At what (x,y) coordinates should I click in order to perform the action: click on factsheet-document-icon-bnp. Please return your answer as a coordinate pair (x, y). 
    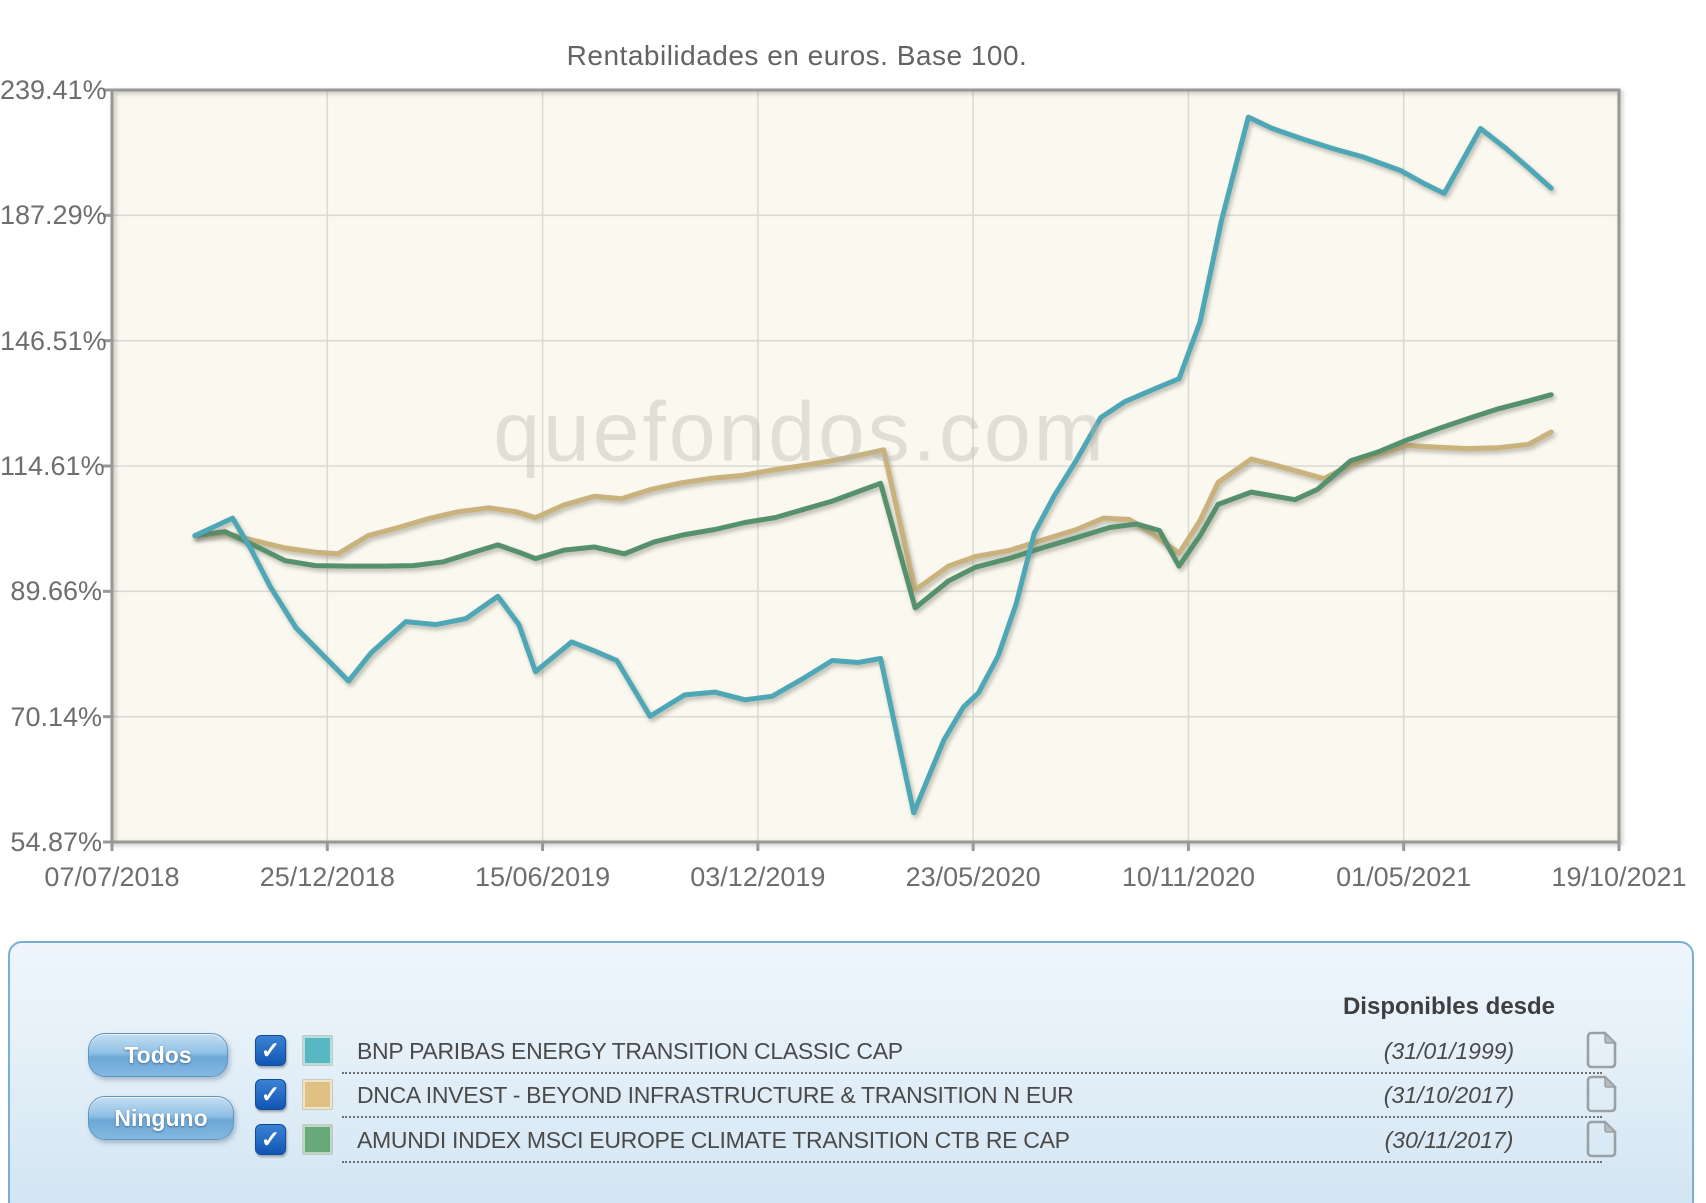
    Looking at the image, I should click on (1602, 1050).